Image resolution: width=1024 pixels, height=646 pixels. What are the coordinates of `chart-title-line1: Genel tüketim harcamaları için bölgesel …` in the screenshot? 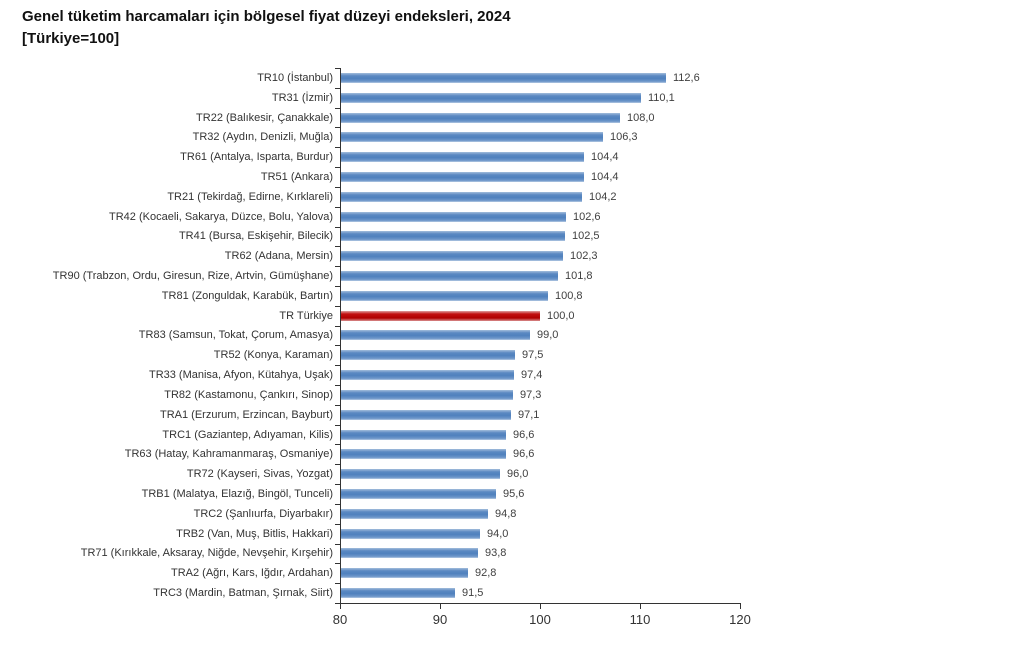 It's located at (266, 16).